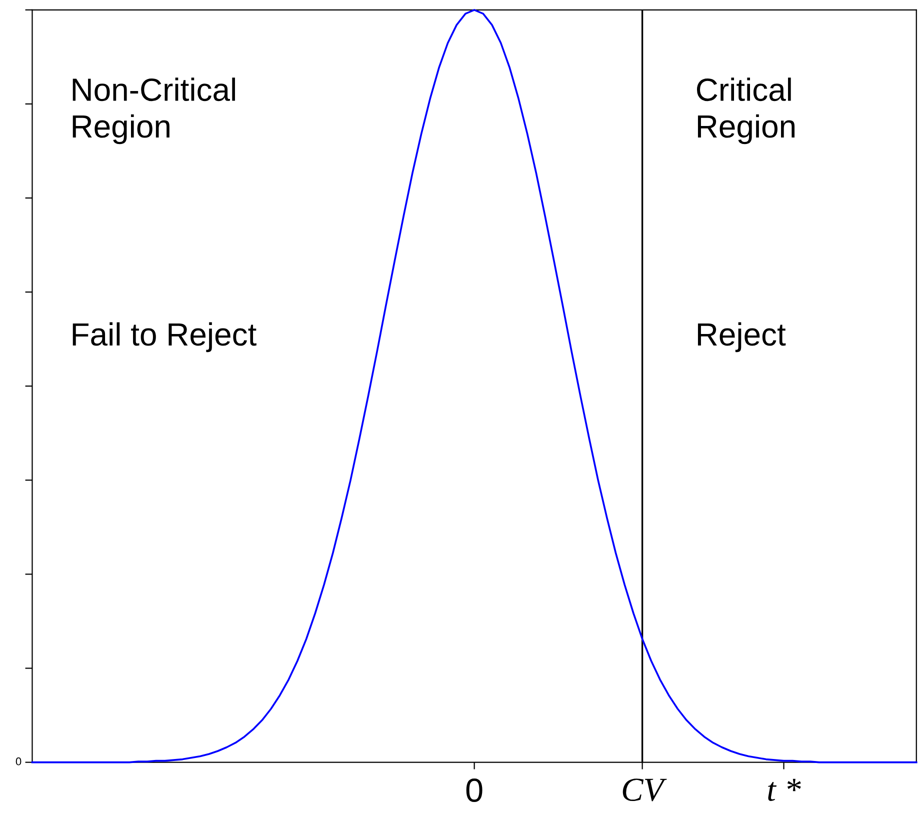 The image size is (921, 825). Describe the element at coordinates (164, 337) in the screenshot. I see `annotation: Fail to Reject` at that location.